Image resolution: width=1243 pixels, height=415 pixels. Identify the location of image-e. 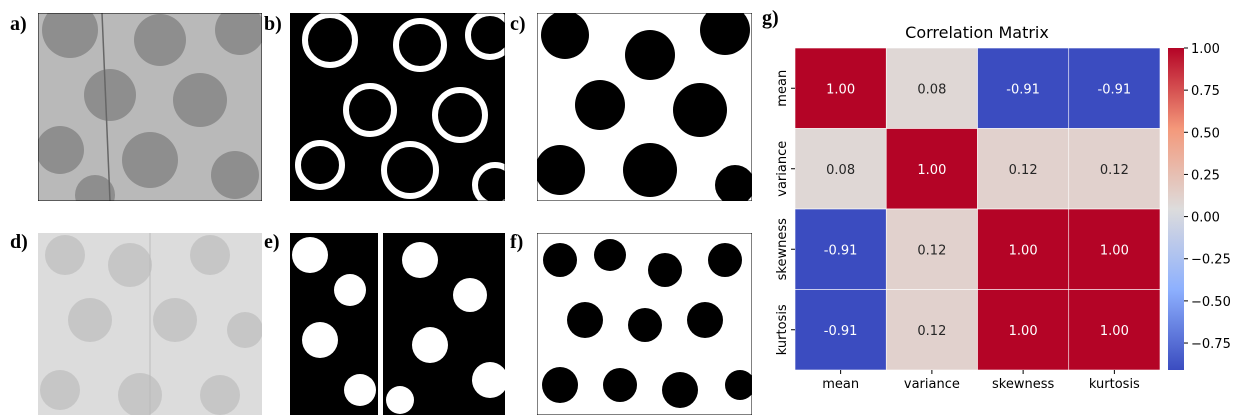
(397, 324).